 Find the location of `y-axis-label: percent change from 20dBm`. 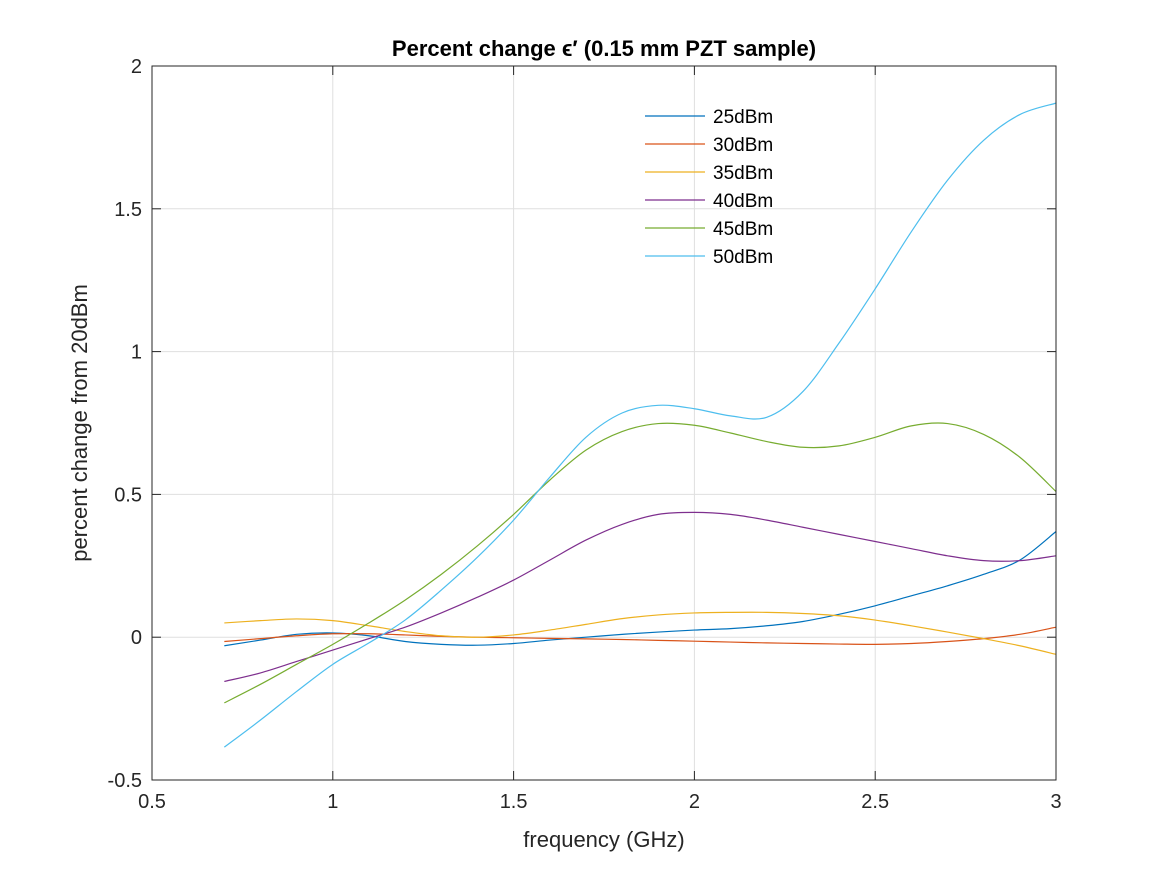

y-axis-label: percent change from 20dBm is located at coordinates (79, 423).